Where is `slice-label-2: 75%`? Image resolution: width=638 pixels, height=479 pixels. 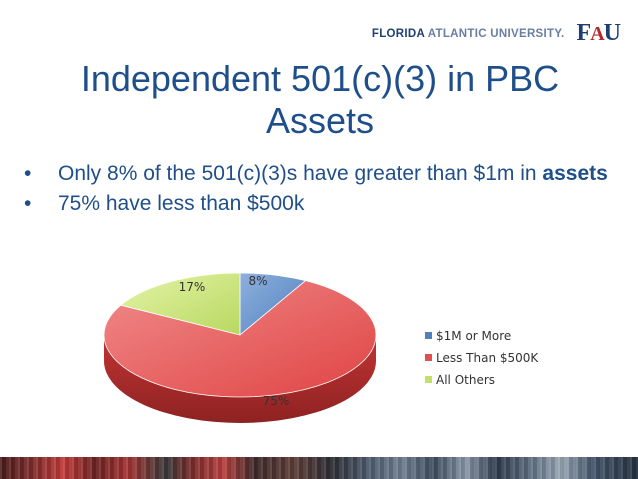
slice-label-2: 75% is located at coordinates (276, 401).